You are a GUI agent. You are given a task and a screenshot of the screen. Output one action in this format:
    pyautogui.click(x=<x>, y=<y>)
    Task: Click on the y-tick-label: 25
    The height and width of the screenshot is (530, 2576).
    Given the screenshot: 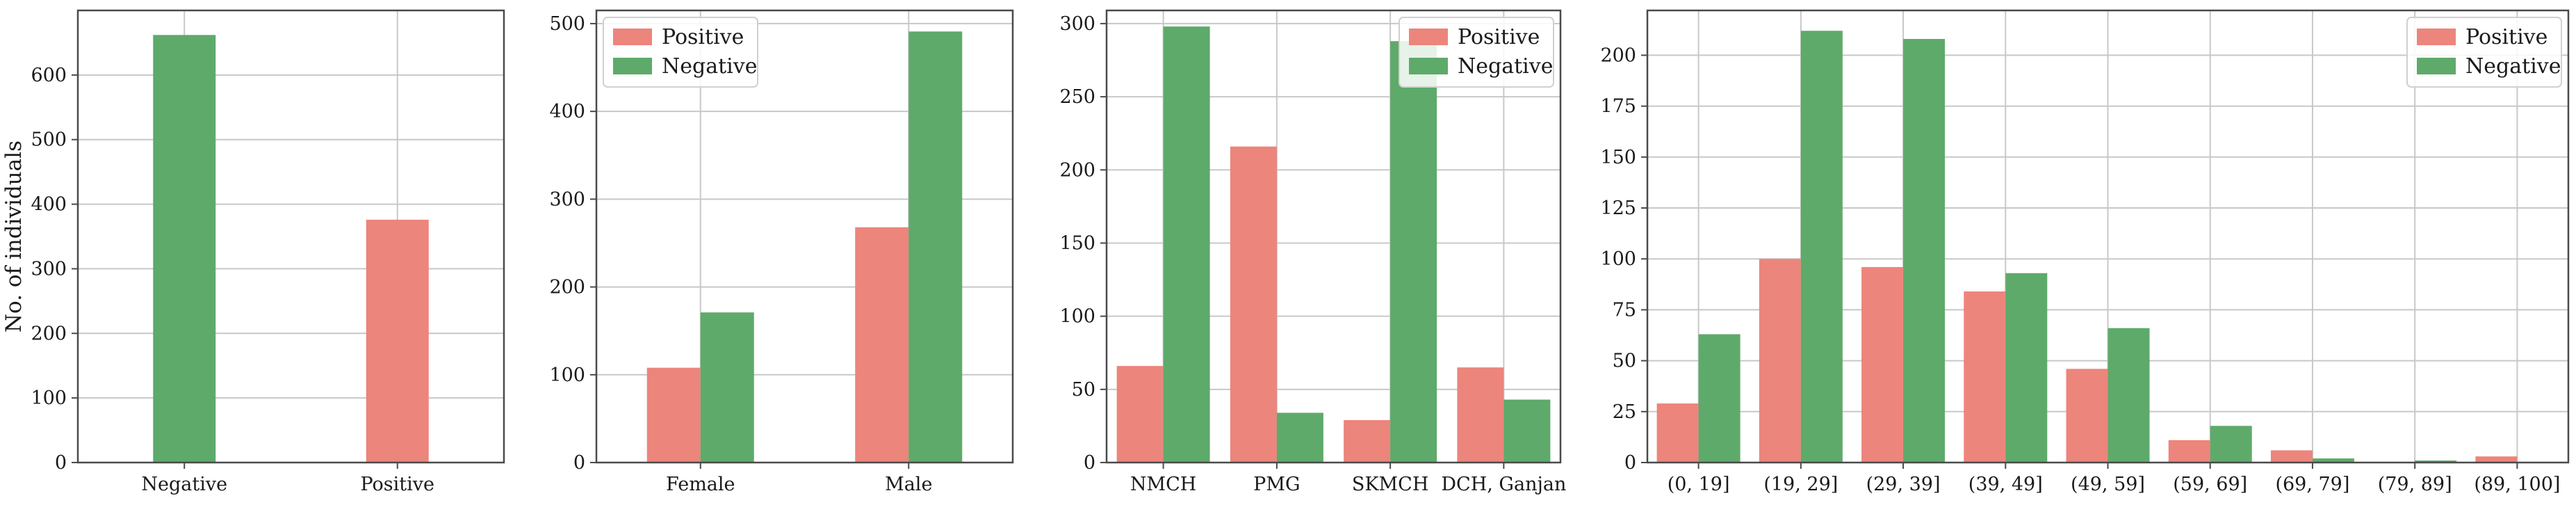 What is the action you would take?
    pyautogui.click(x=1624, y=412)
    